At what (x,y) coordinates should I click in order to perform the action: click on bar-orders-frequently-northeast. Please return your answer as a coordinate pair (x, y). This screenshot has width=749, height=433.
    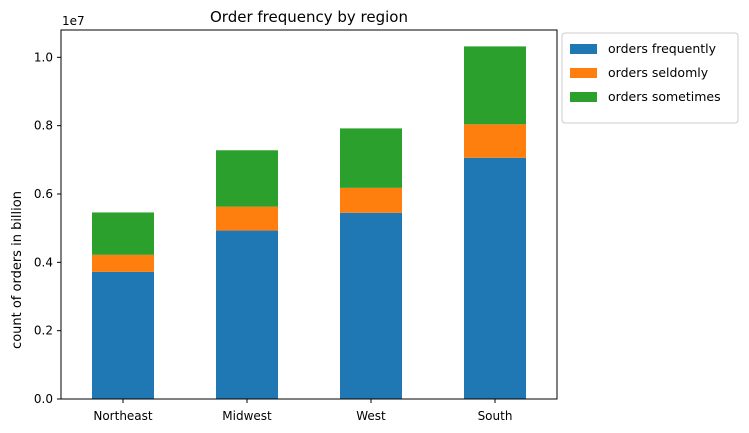
    Looking at the image, I should click on (123, 335).